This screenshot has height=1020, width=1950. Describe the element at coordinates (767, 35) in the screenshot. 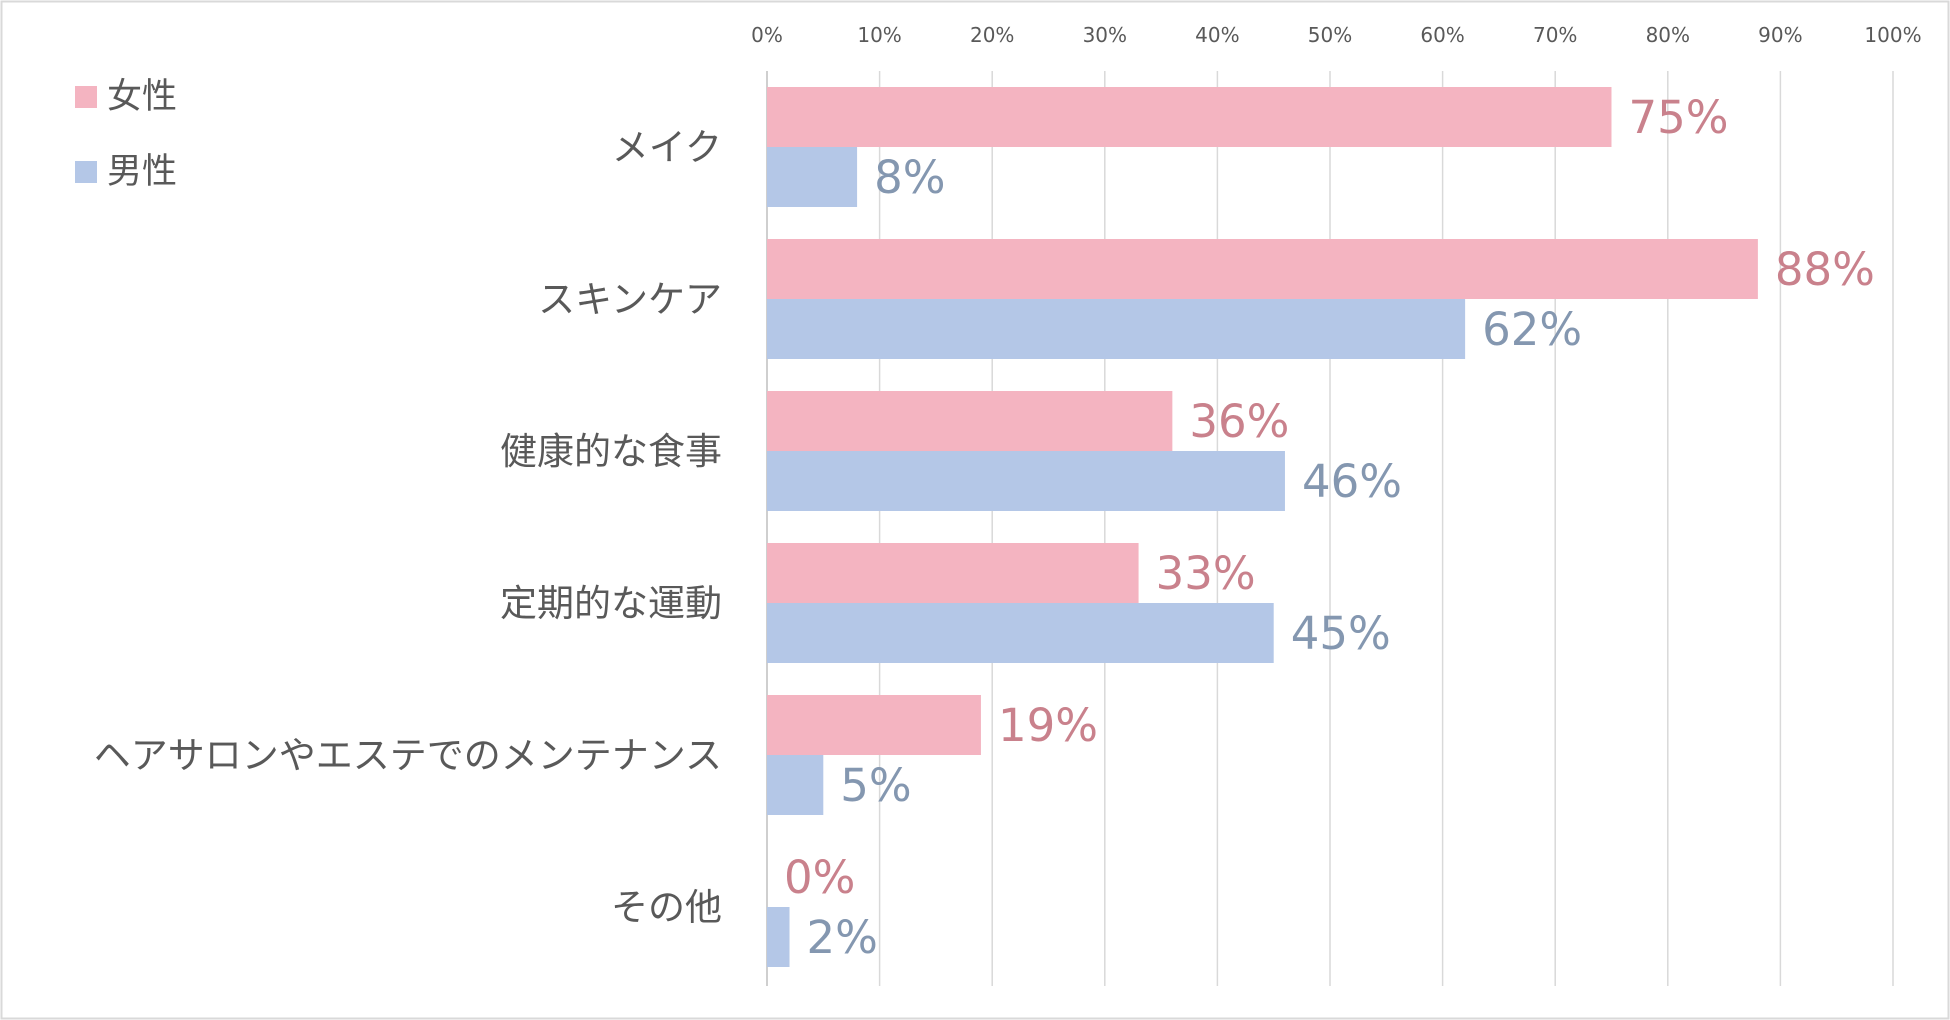

I see `x-tick-label: 0%` at that location.